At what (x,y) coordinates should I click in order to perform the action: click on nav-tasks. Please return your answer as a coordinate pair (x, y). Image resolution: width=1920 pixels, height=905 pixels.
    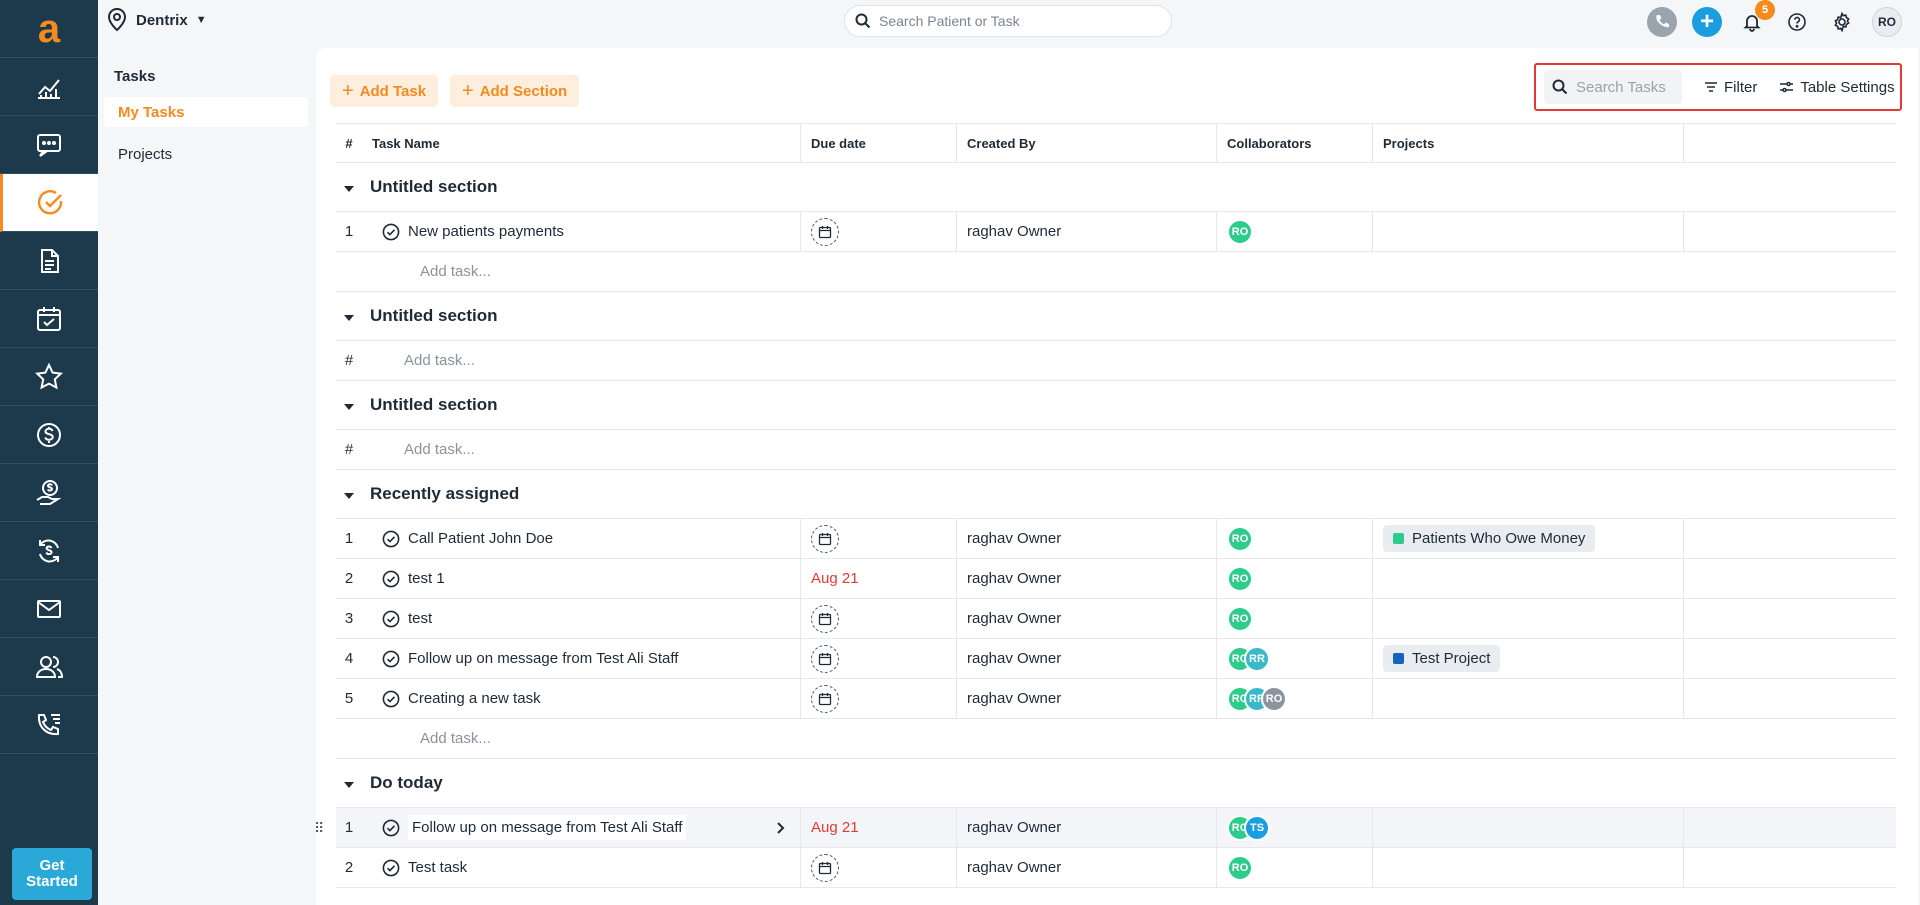
    Looking at the image, I should click on (49, 203).